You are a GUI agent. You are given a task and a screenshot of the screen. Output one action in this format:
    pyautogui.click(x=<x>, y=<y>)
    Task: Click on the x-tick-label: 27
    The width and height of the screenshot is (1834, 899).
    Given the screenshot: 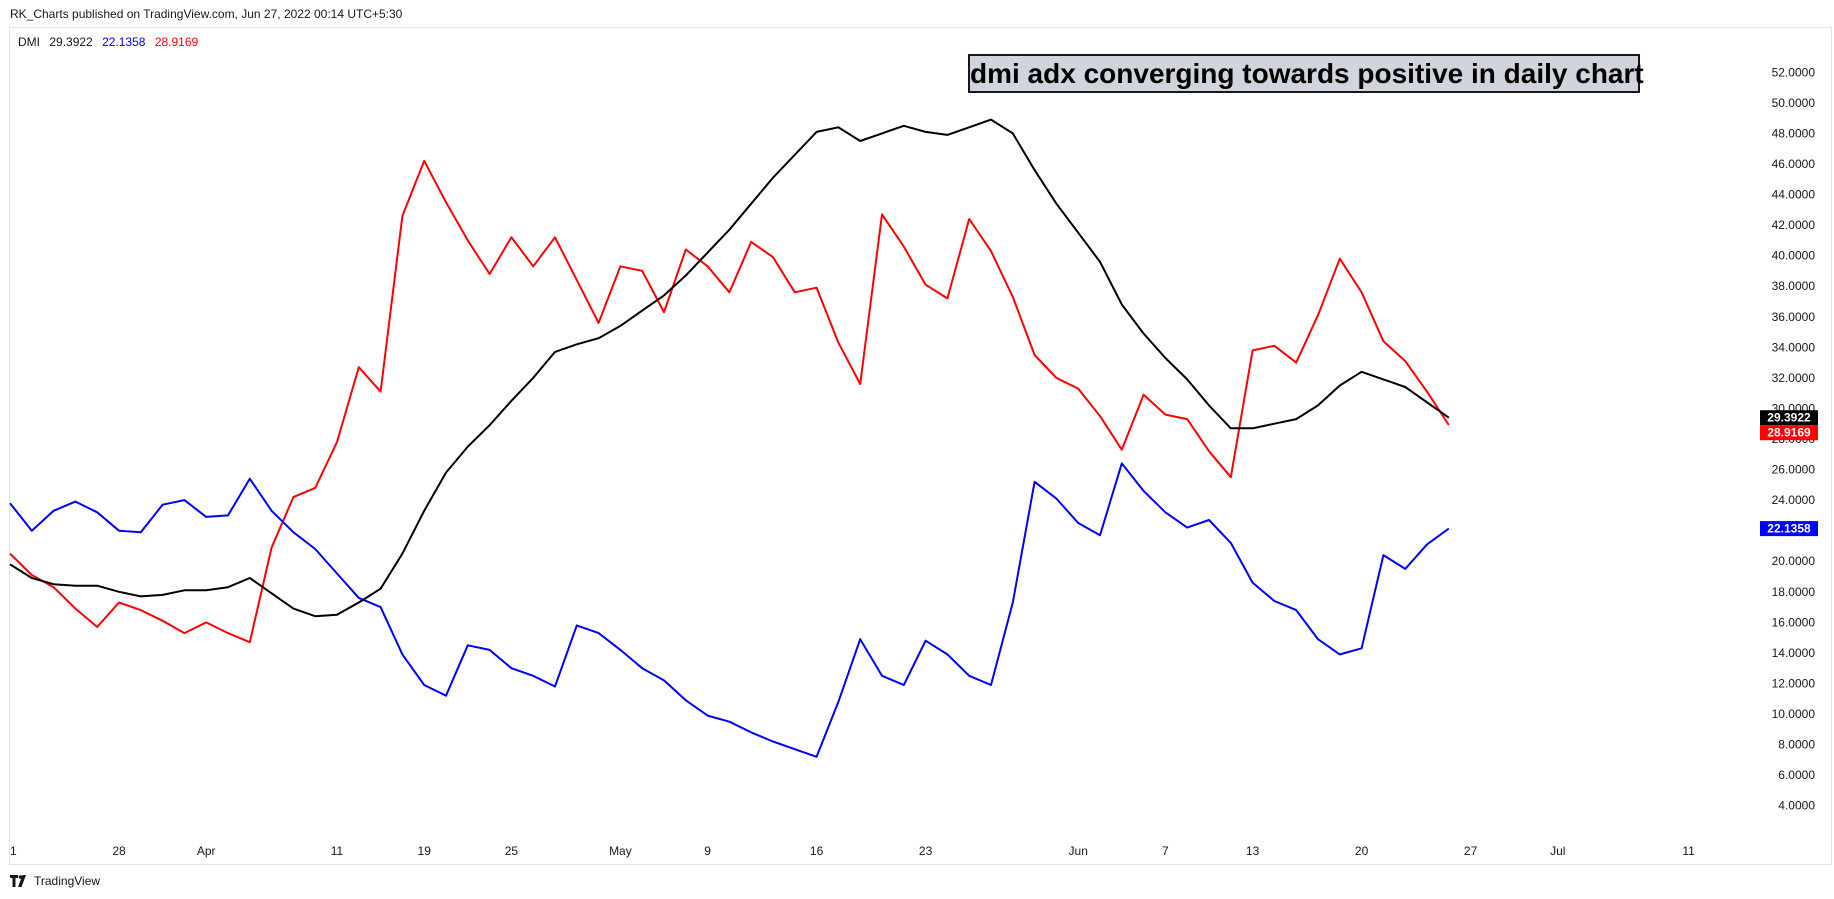 What is the action you would take?
    pyautogui.click(x=1471, y=851)
    